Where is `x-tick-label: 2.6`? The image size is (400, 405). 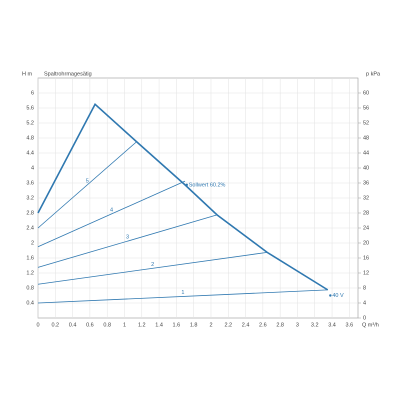 x-tick-label: 2.6 is located at coordinates (263, 325).